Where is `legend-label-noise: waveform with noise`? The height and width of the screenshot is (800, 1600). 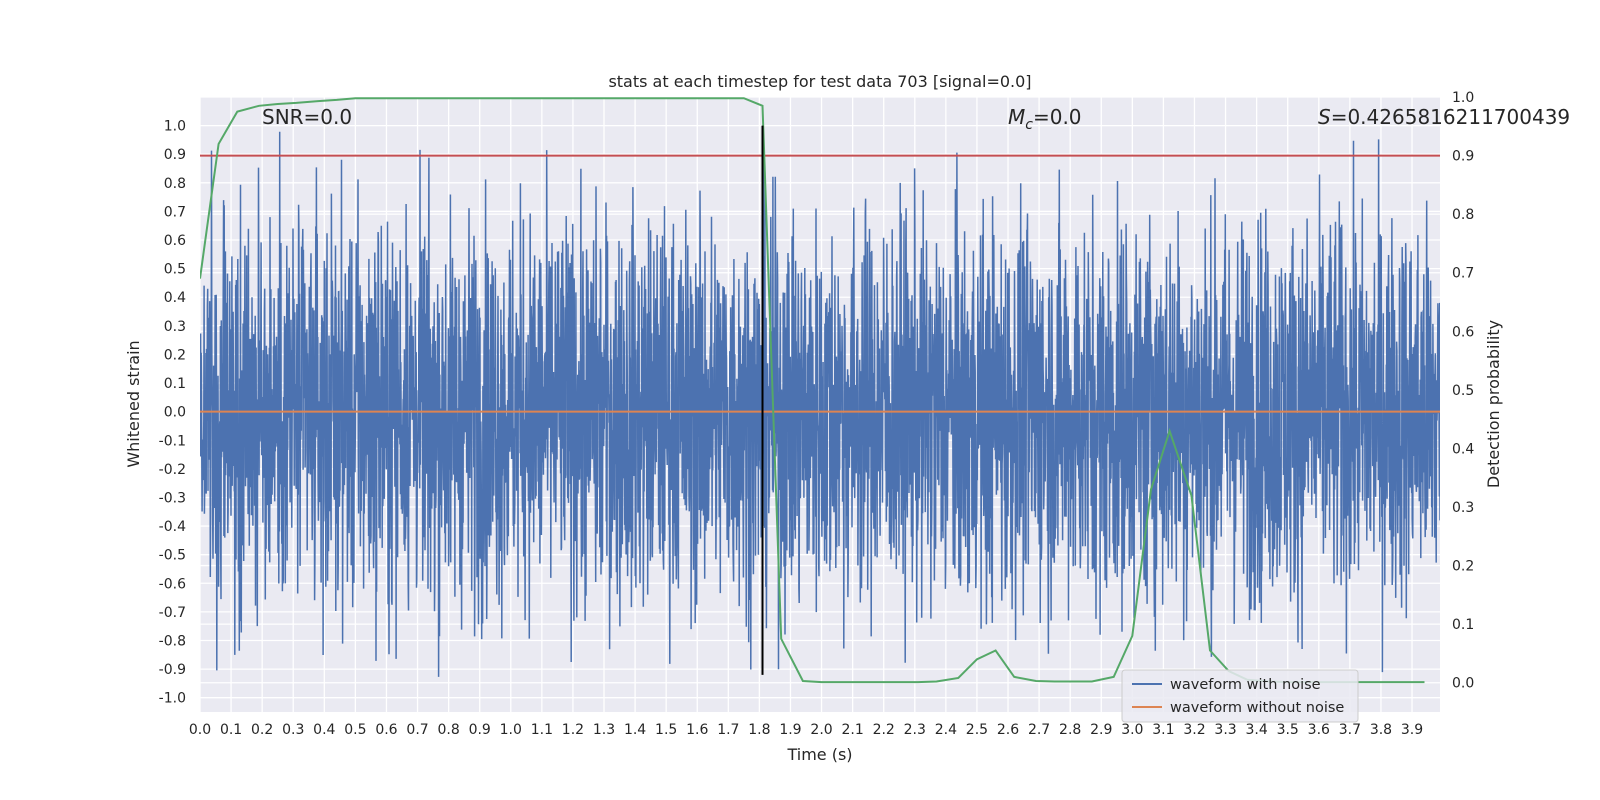 legend-label-noise: waveform with noise is located at coordinates (1245, 685).